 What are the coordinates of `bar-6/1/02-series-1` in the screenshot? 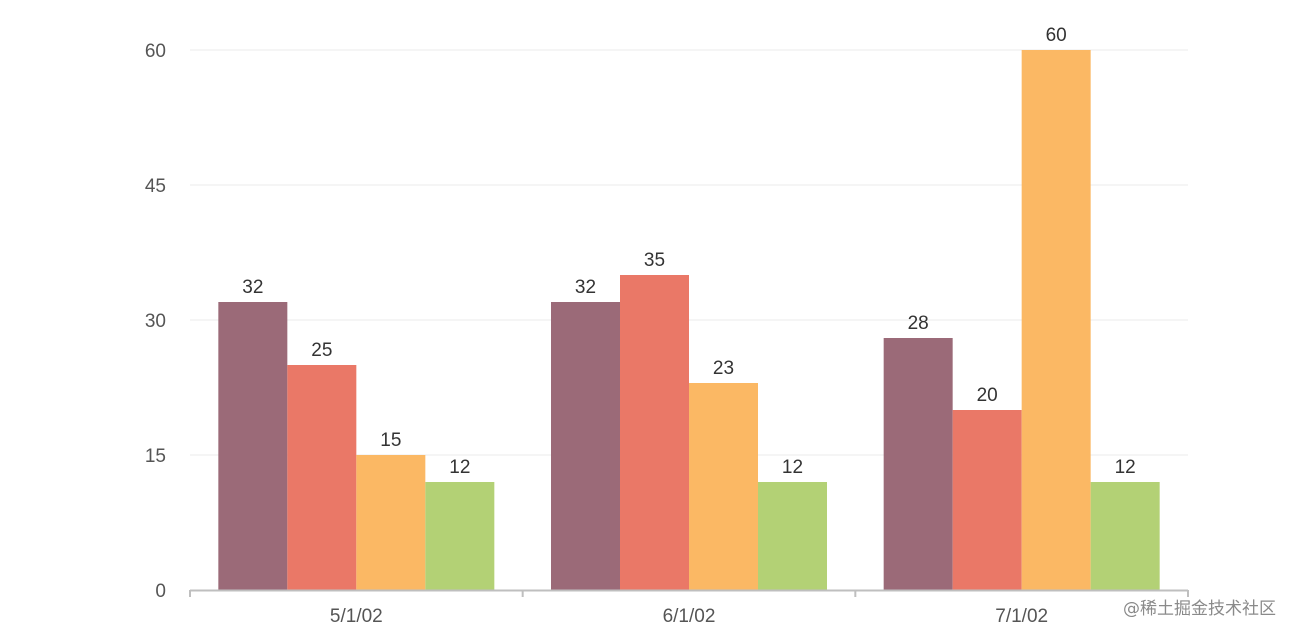 It's located at (585, 446).